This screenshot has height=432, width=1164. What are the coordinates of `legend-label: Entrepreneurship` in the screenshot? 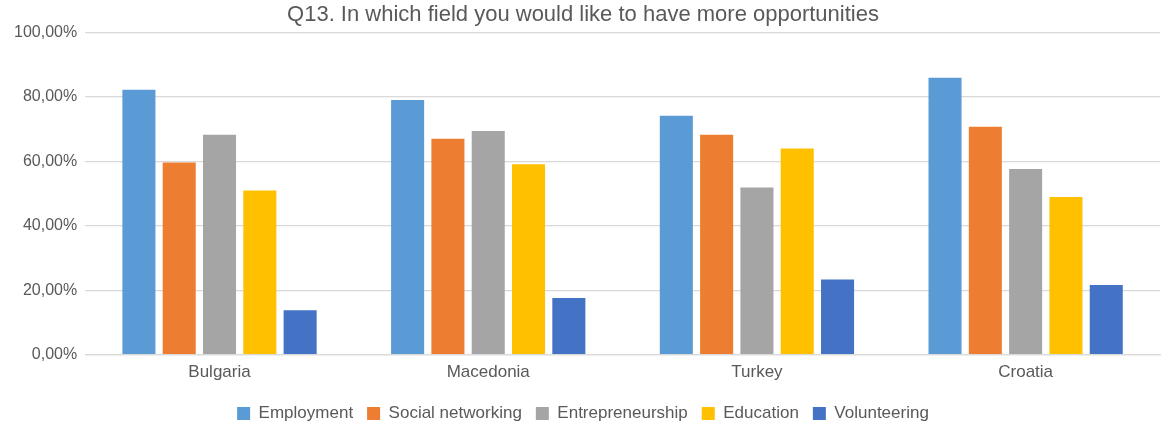 It's located at (622, 413).